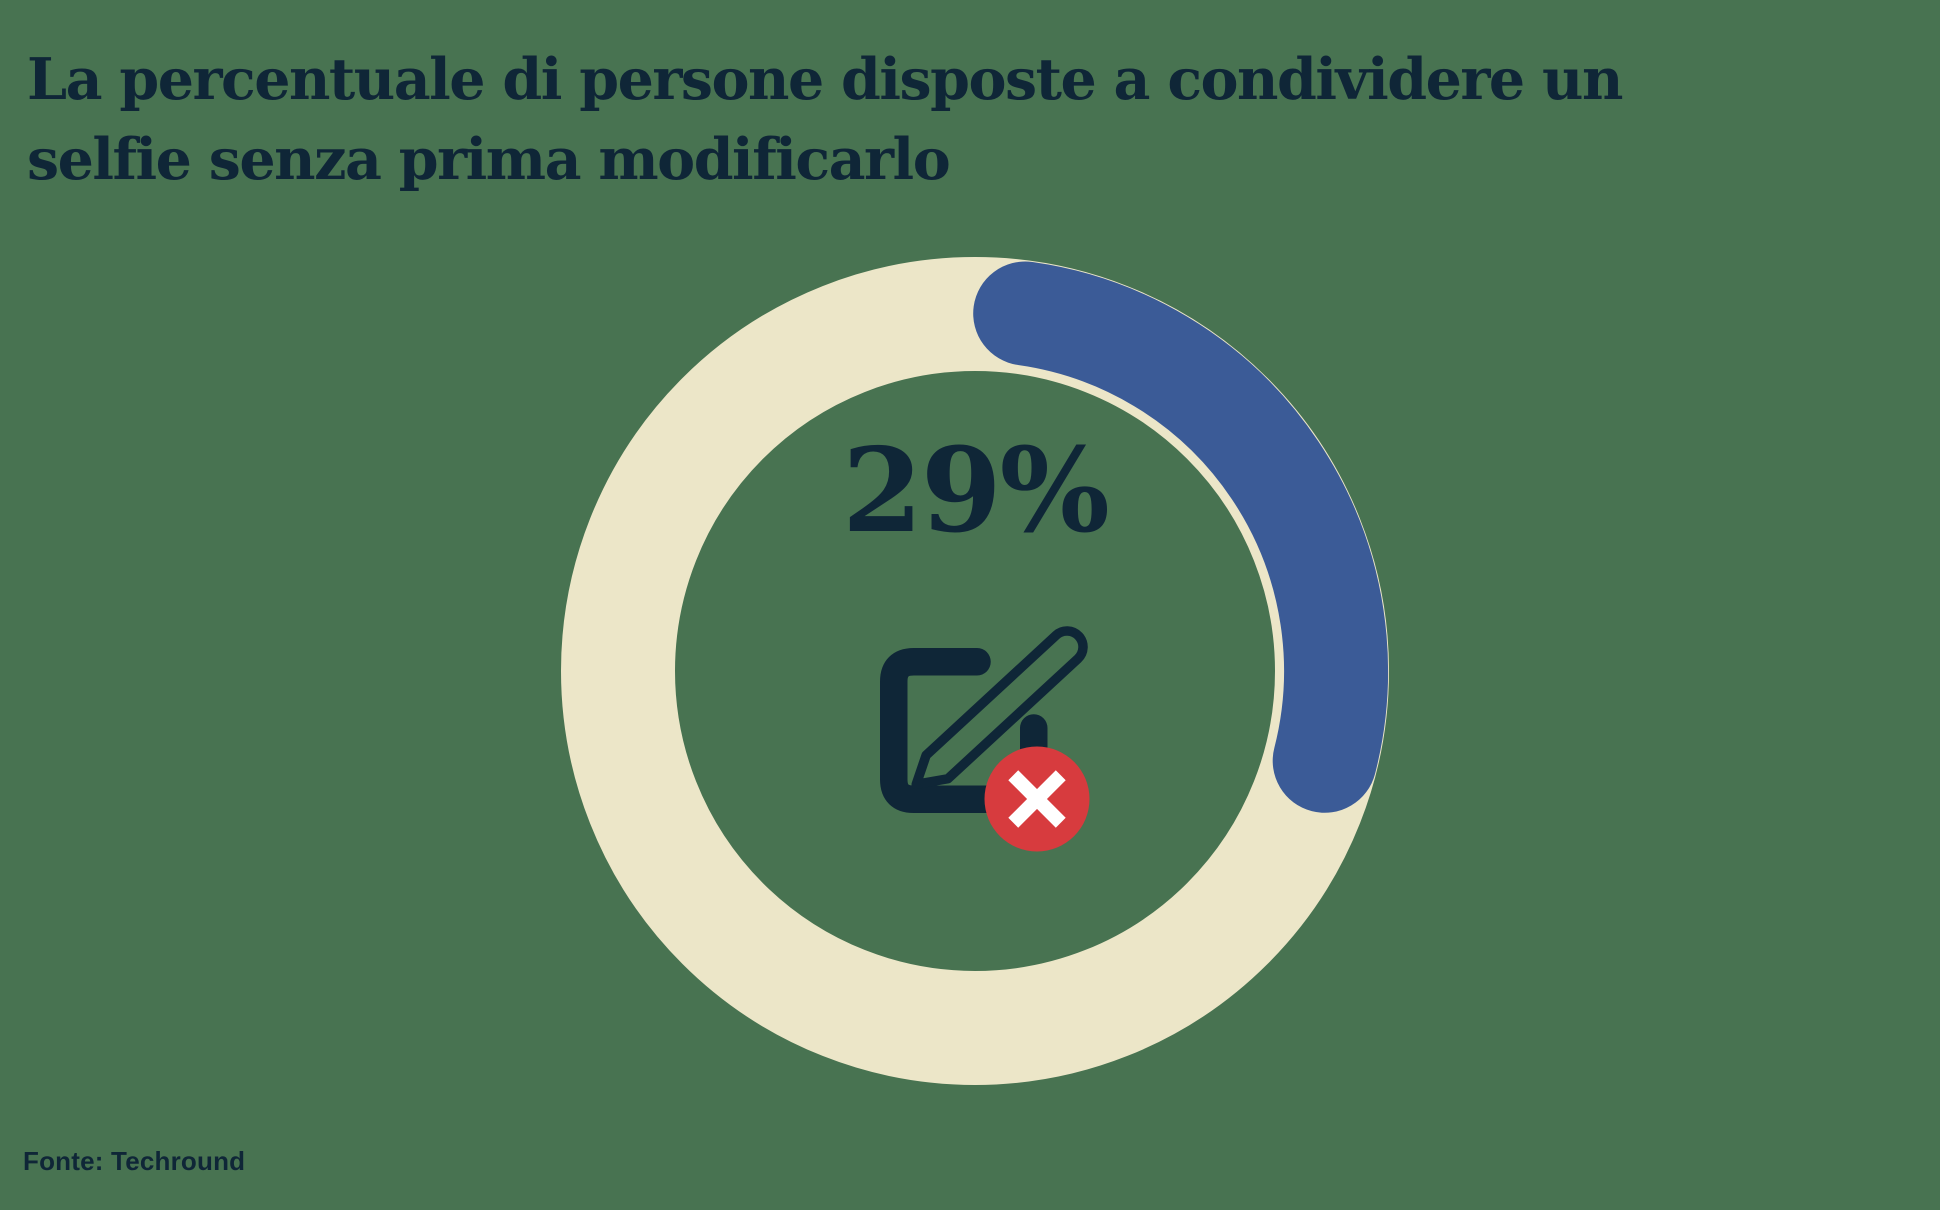  What do you see at coordinates (1181, 537) in the screenshot?
I see `donut-value-arc` at bounding box center [1181, 537].